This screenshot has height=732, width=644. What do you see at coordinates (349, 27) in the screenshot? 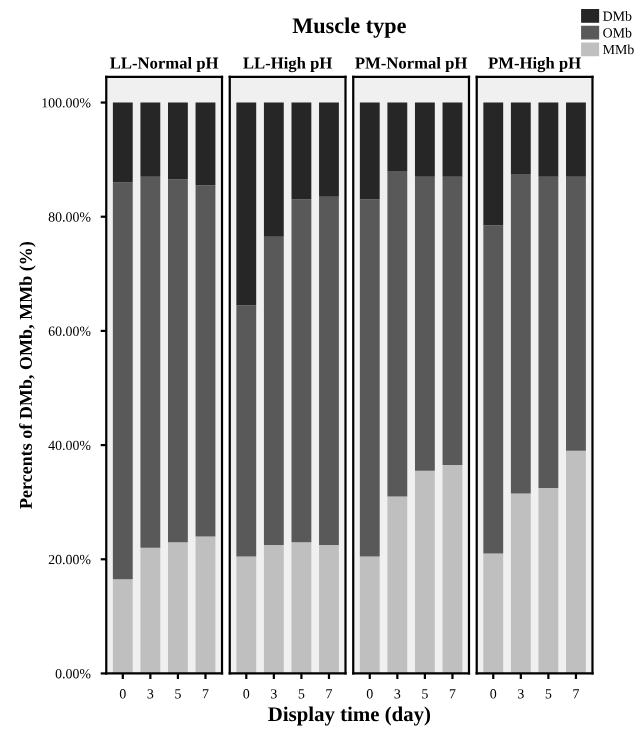
I see `text: Muscle type` at bounding box center [349, 27].